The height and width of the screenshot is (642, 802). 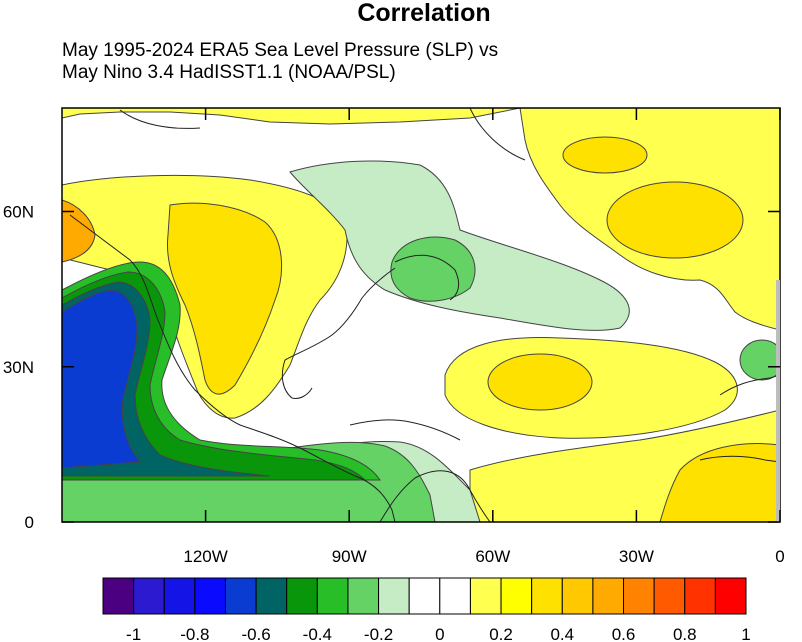 What do you see at coordinates (102, 379) in the screenshot?
I see `field-deep-blue-east-pacific` at bounding box center [102, 379].